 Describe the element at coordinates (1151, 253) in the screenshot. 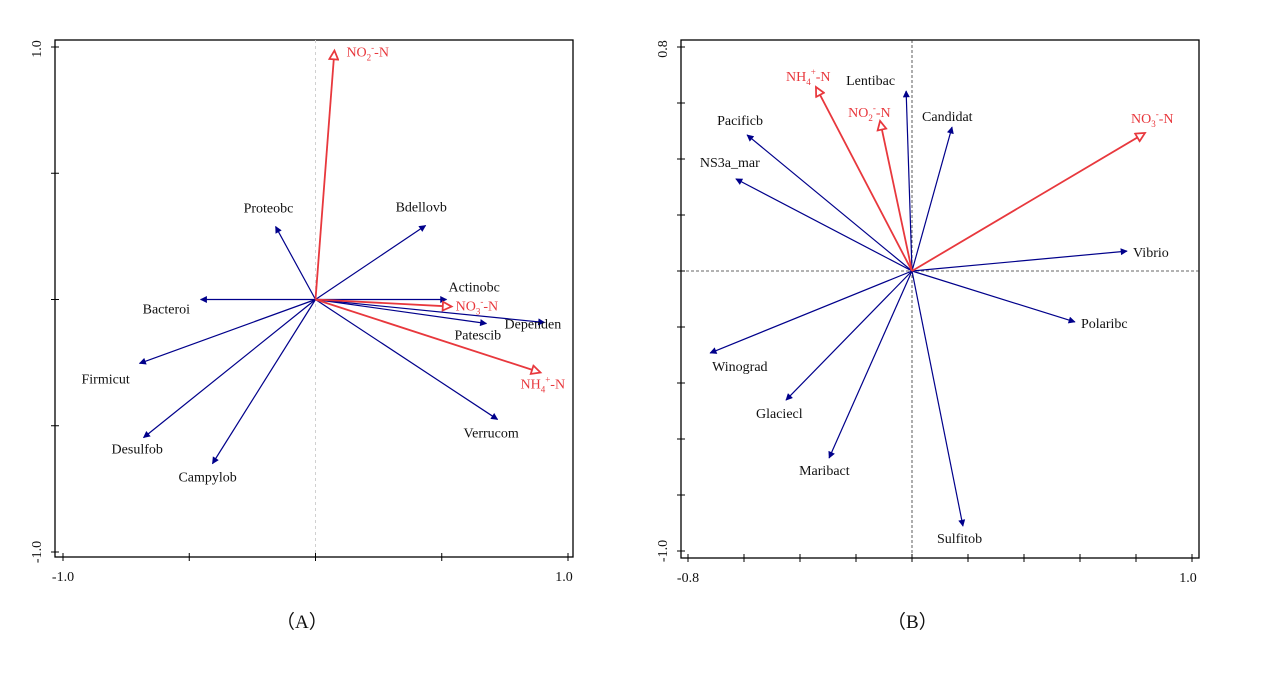

I see `species-label: Vibrio` at that location.